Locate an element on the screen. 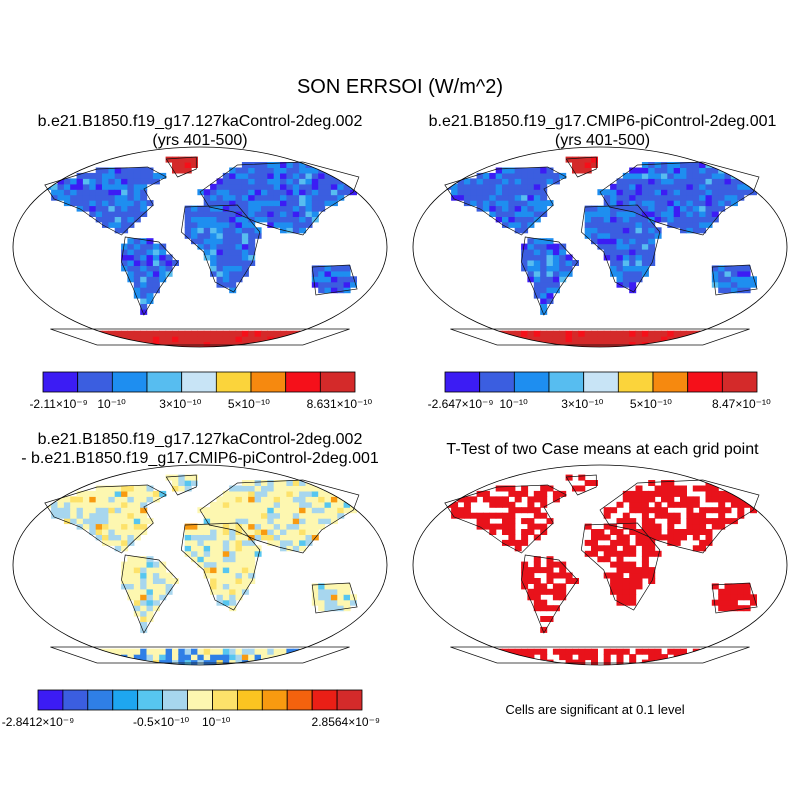 Image resolution: width=800 pixels, height=800 pixels. panel4-coastlines is located at coordinates (602, 569).